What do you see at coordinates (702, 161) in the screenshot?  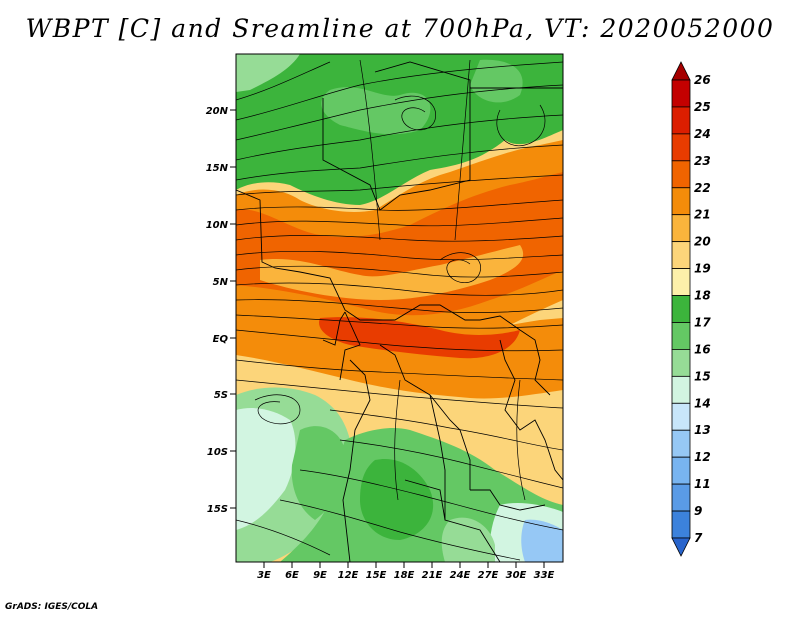 I see `colorbar-label: 23` at bounding box center [702, 161].